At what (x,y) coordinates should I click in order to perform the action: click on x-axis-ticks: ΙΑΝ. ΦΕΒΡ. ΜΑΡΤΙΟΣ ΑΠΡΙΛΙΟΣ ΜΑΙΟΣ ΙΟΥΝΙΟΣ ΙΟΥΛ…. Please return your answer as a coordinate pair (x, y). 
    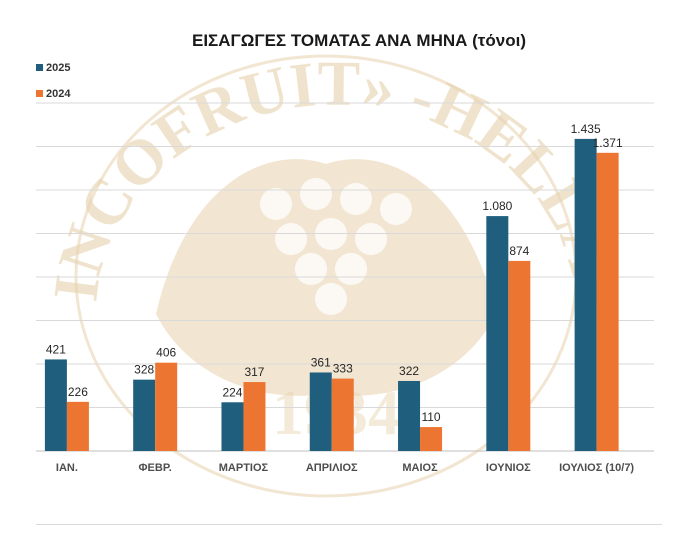
    Looking at the image, I should click on (345, 468).